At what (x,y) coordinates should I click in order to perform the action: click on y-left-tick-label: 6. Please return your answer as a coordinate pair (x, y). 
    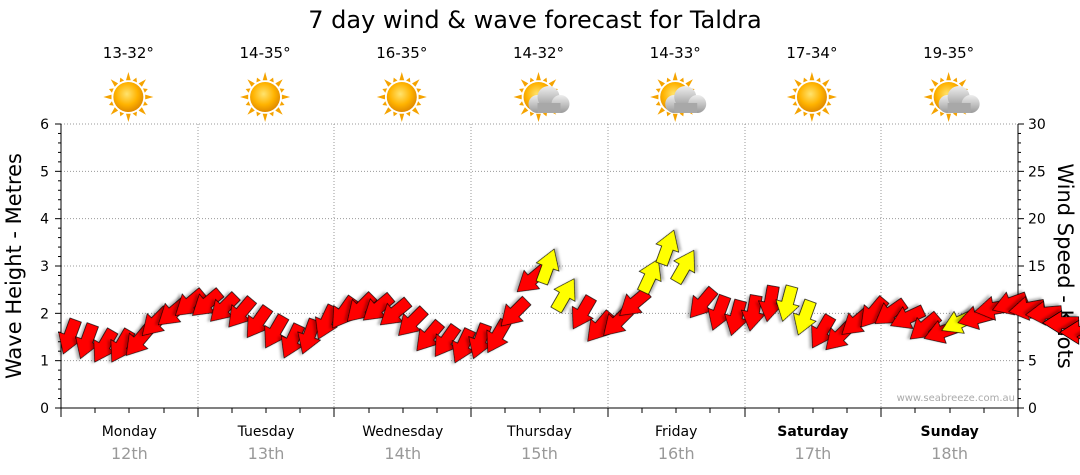
    Looking at the image, I should click on (44, 125).